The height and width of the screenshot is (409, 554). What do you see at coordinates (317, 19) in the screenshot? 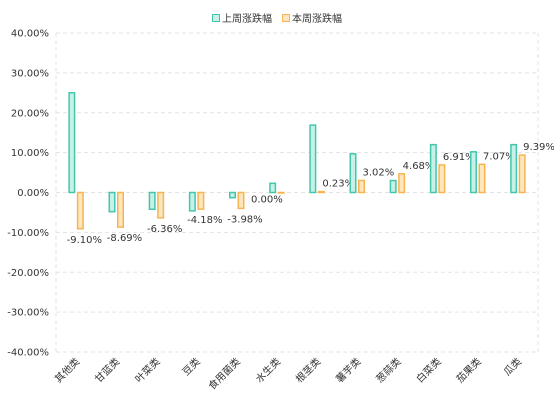
I see `legend-label-this-week: 本周涨跌幅` at bounding box center [317, 19].